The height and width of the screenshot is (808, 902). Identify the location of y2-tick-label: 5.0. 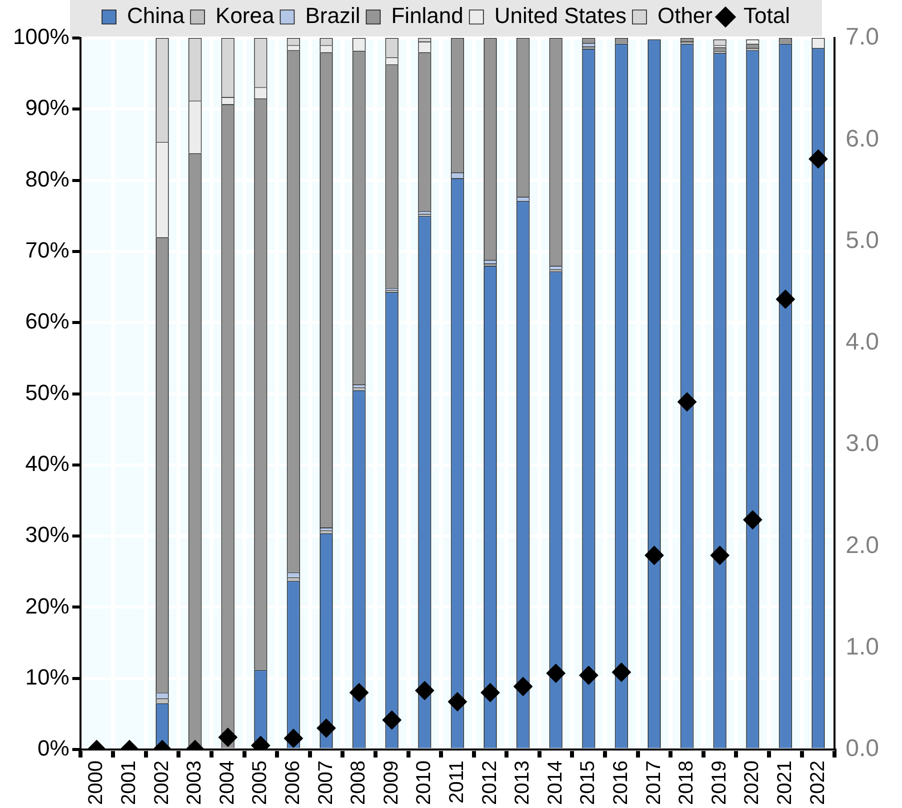
(863, 240).